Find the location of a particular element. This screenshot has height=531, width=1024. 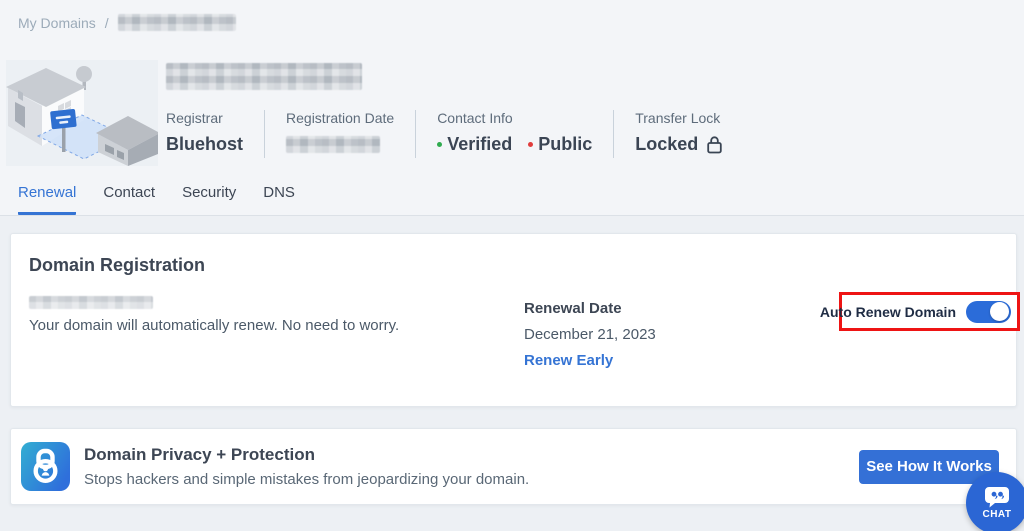

stat-registrar: Registrar Bluehost is located at coordinates (215, 134).